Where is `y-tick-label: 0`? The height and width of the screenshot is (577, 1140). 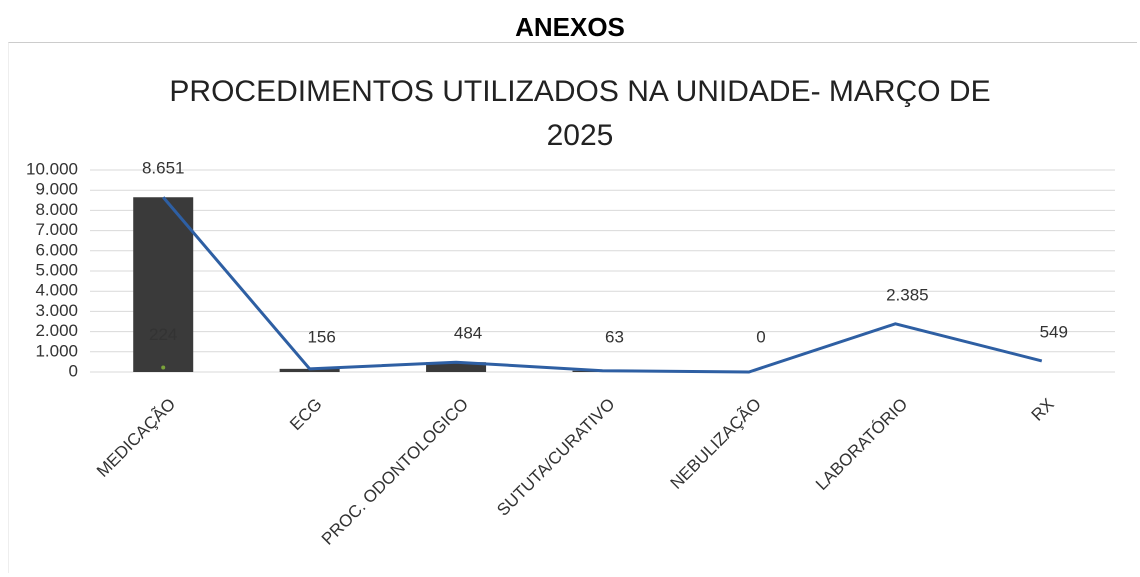 y-tick-label: 0 is located at coordinates (73, 370).